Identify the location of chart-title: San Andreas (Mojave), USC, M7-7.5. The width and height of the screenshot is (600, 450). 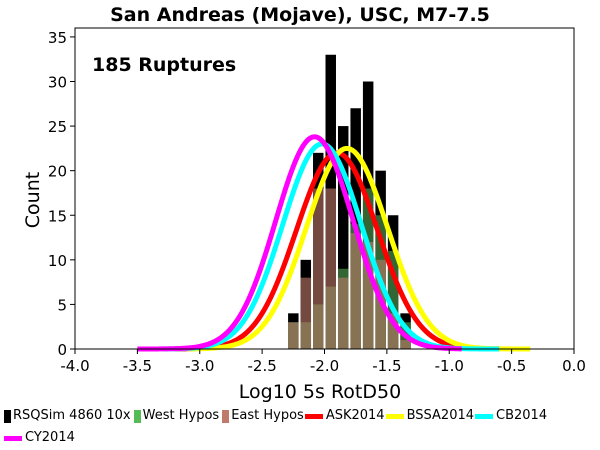
(300, 15).